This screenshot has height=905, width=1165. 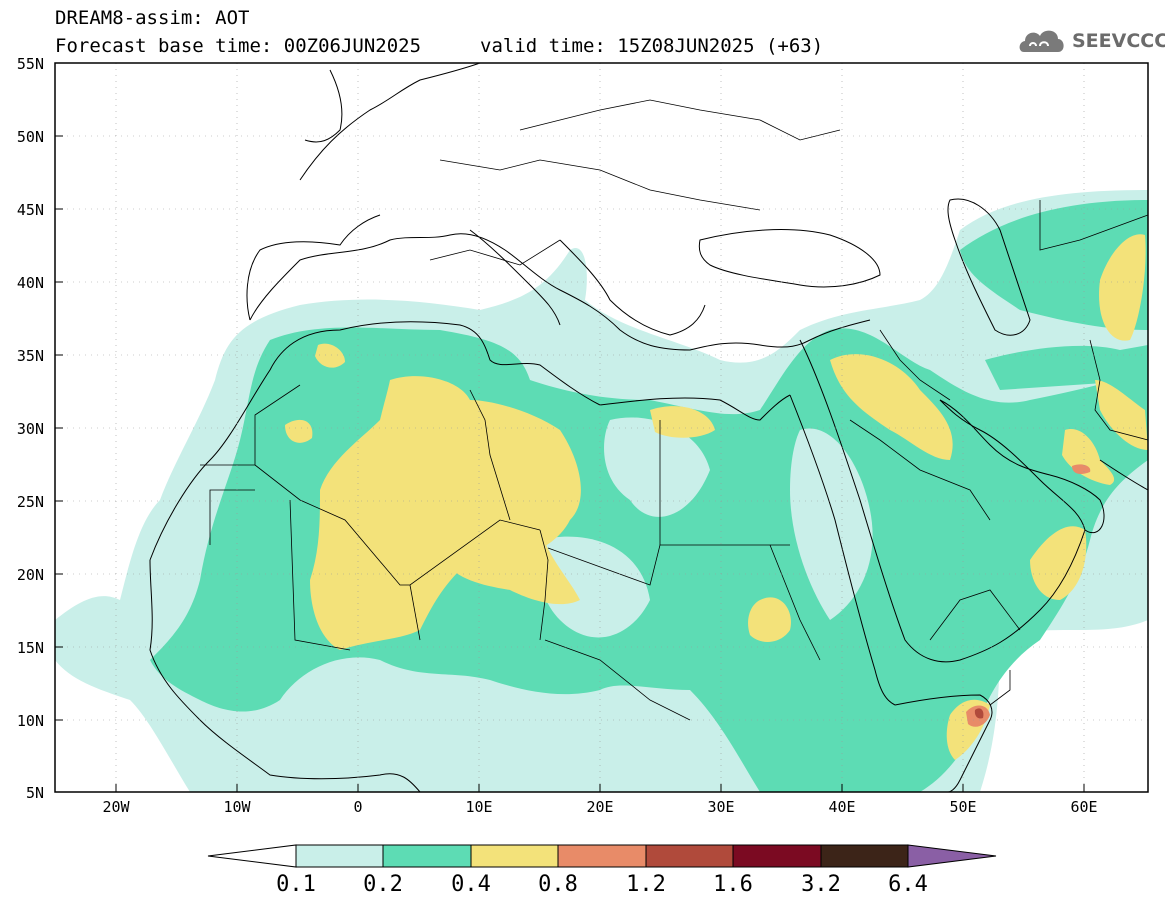 I want to click on lon-label: 50E, so click(x=963, y=807).